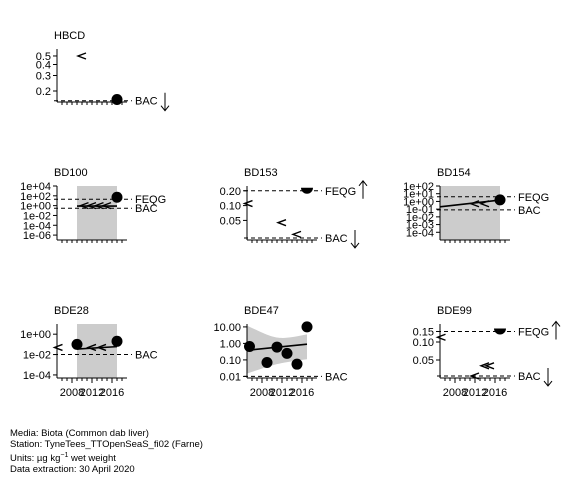 This screenshot has height=480, width=580. Describe the element at coordinates (227, 328) in the screenshot. I see `y-tick-label: 10.00` at that location.